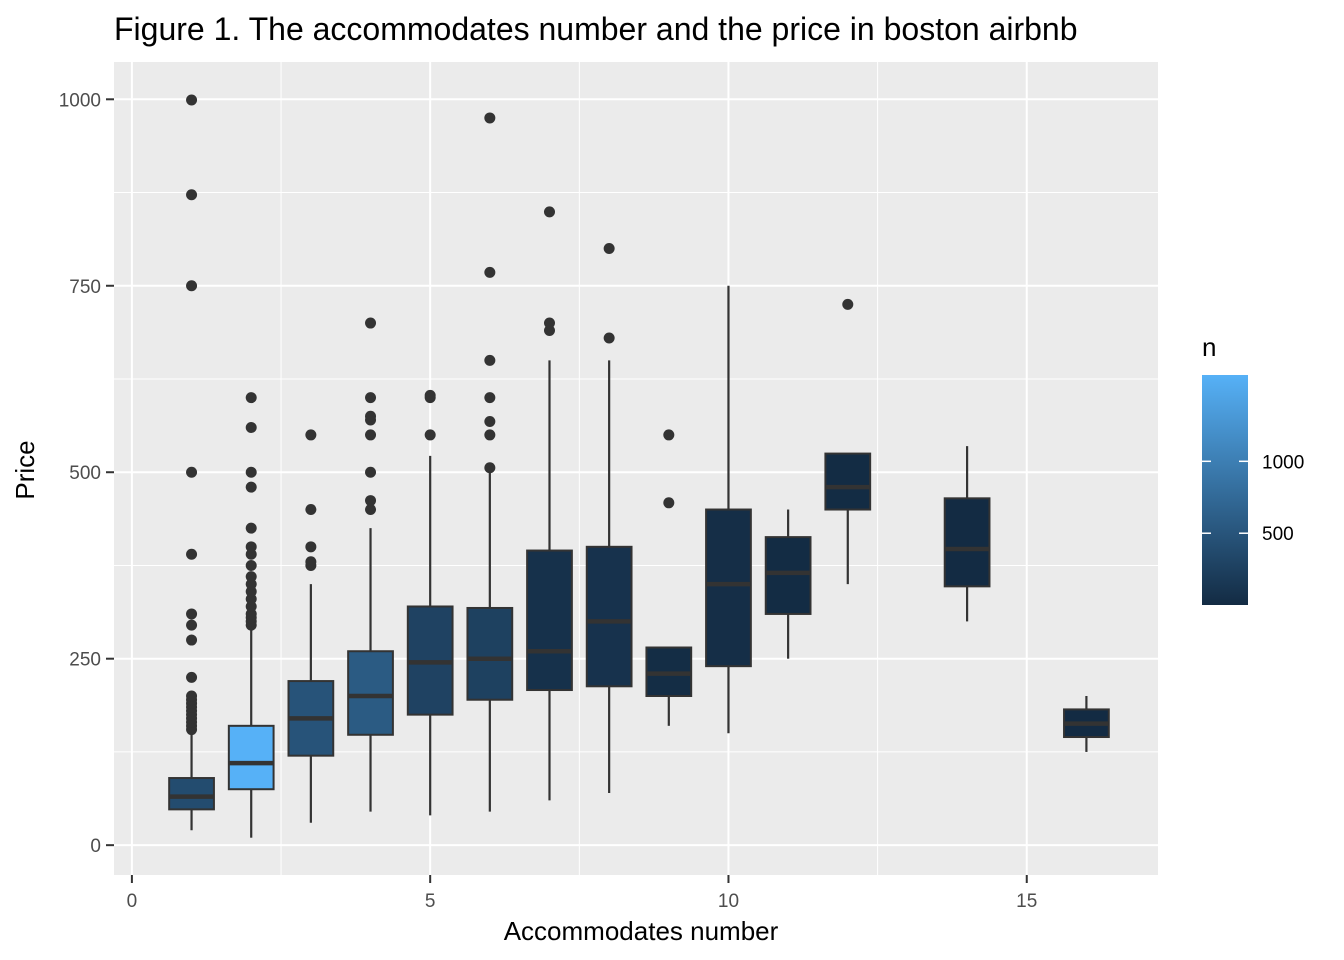  I want to click on x-tick-label: 10, so click(728, 901).